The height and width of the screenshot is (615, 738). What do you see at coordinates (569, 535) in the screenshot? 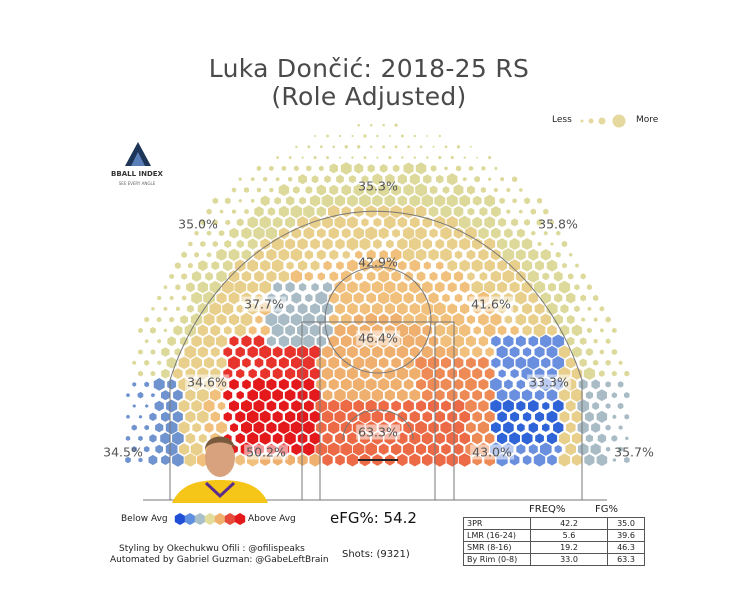
I see `table-cell-freq: 5.6` at bounding box center [569, 535].